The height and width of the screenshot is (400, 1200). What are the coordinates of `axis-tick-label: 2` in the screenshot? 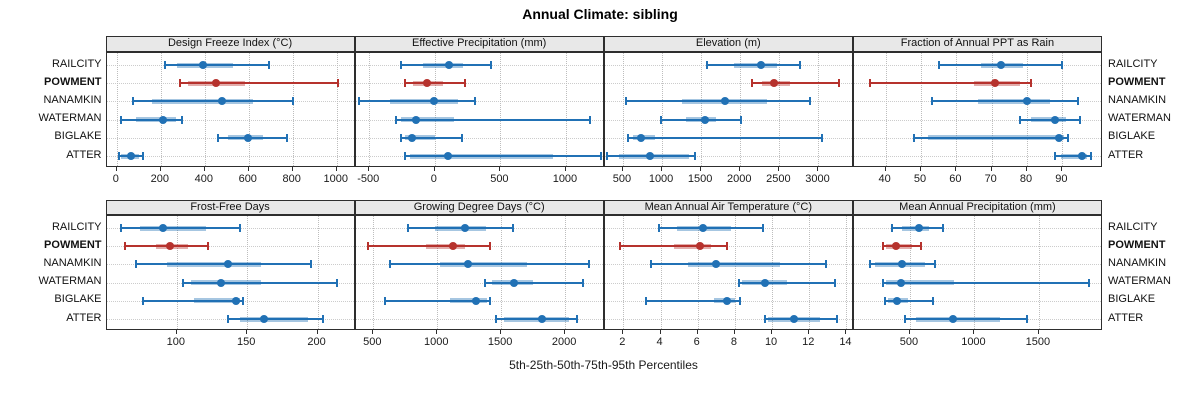 It's located at (622, 342).